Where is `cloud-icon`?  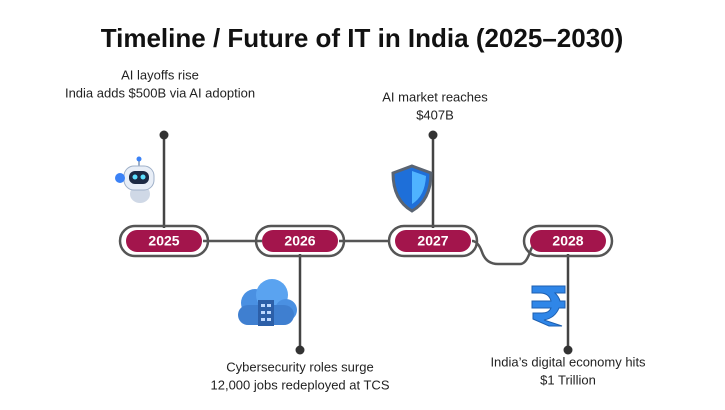 cloud-icon is located at coordinates (267, 302).